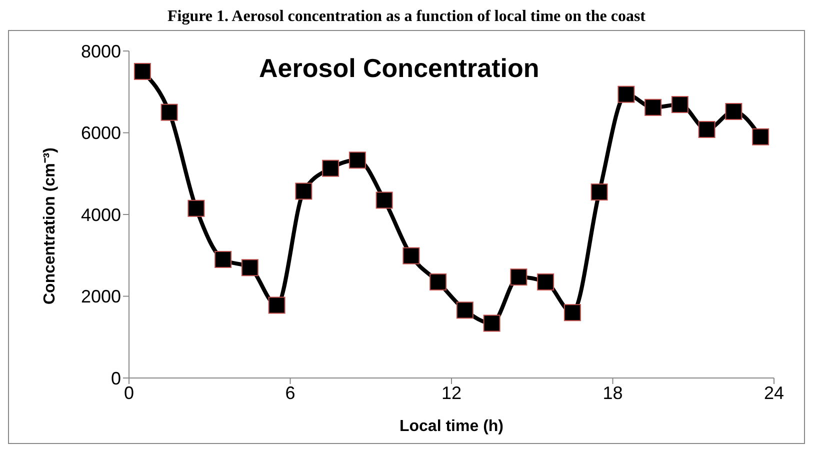 The width and height of the screenshot is (813, 452). What do you see at coordinates (100, 51) in the screenshot?
I see `y-tick-label: 8000` at bounding box center [100, 51].